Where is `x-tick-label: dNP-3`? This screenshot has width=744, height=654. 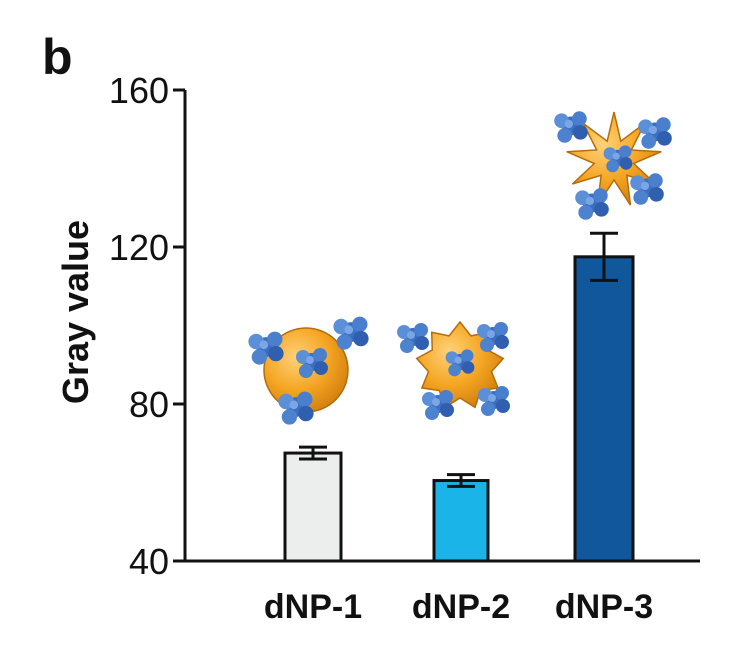 x-tick-label: dNP-3 is located at coordinates (604, 607).